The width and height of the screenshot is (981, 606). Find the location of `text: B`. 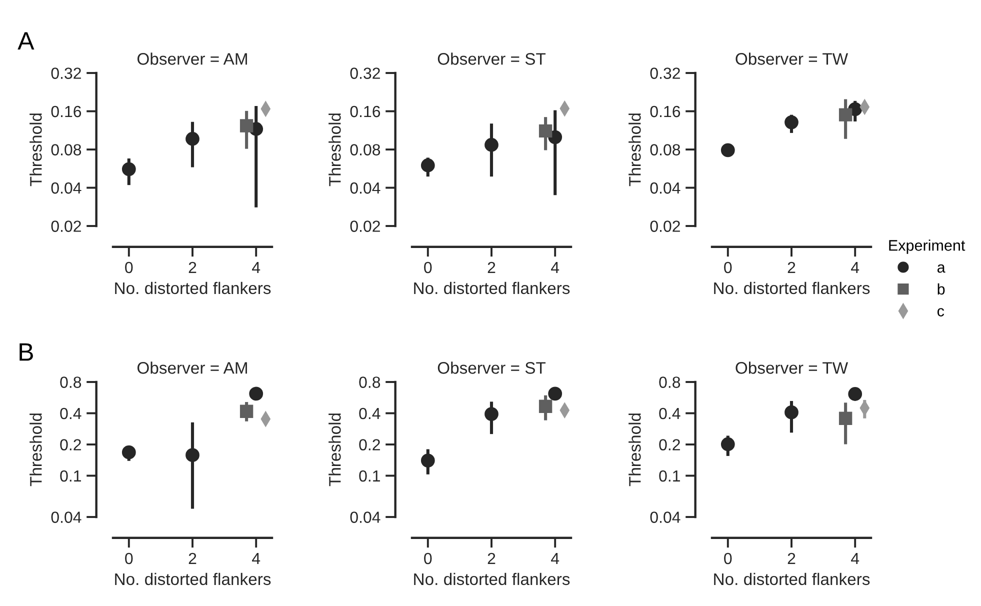

text: B is located at coordinates (26, 352).